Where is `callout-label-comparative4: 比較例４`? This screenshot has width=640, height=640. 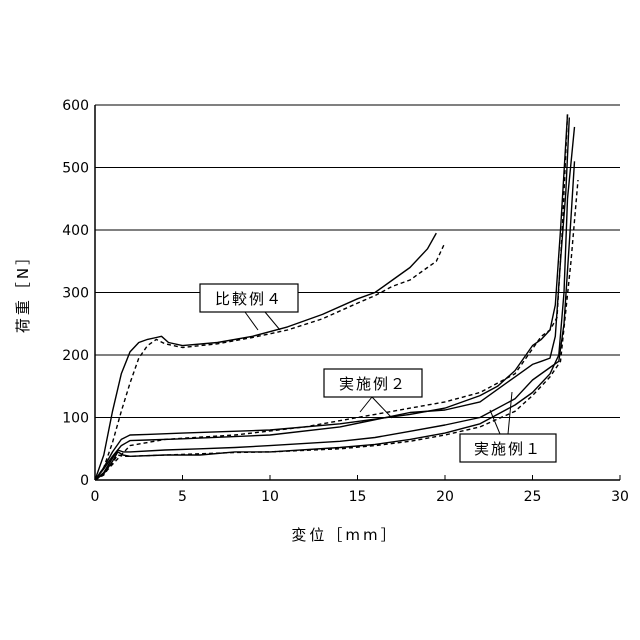 callout-label-comparative4: 比較例４ is located at coordinates (249, 299).